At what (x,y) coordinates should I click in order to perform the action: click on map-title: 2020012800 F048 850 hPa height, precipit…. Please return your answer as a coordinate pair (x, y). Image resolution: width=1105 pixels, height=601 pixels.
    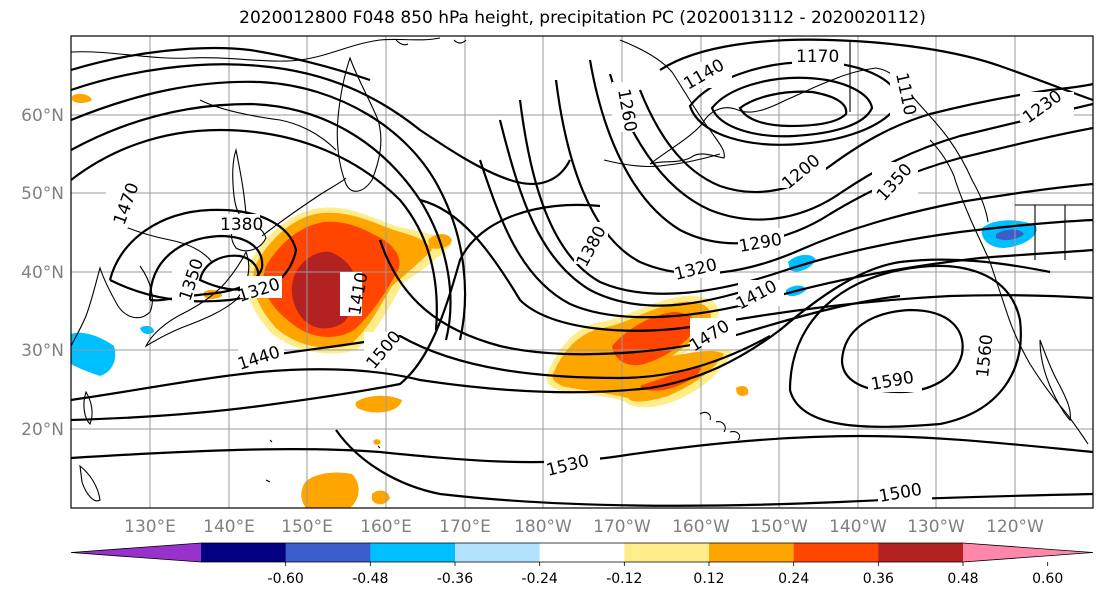
    Looking at the image, I should click on (582, 18).